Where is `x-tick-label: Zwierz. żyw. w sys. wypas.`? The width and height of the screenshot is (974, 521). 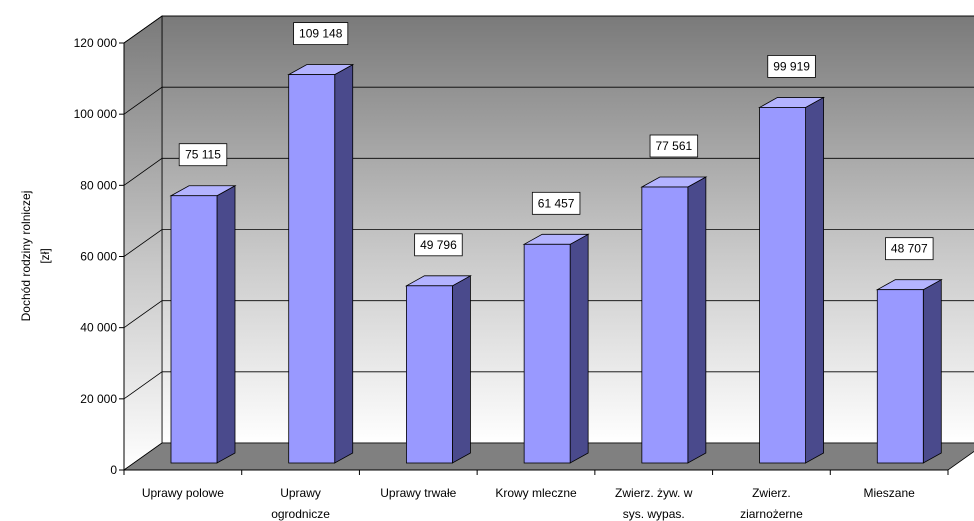 x-tick-label: Zwierz. żyw. w sys. wypas. is located at coordinates (654, 503).